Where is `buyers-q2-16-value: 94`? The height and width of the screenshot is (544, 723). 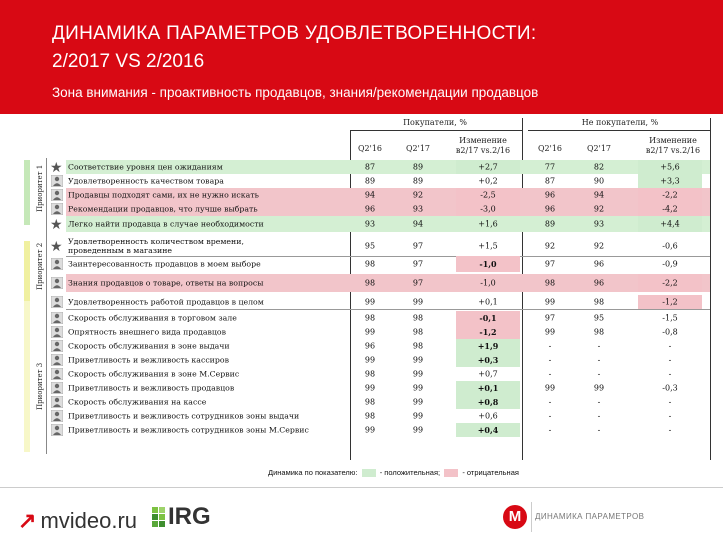
buyers-q2-16-value: 94 is located at coordinates (370, 195).